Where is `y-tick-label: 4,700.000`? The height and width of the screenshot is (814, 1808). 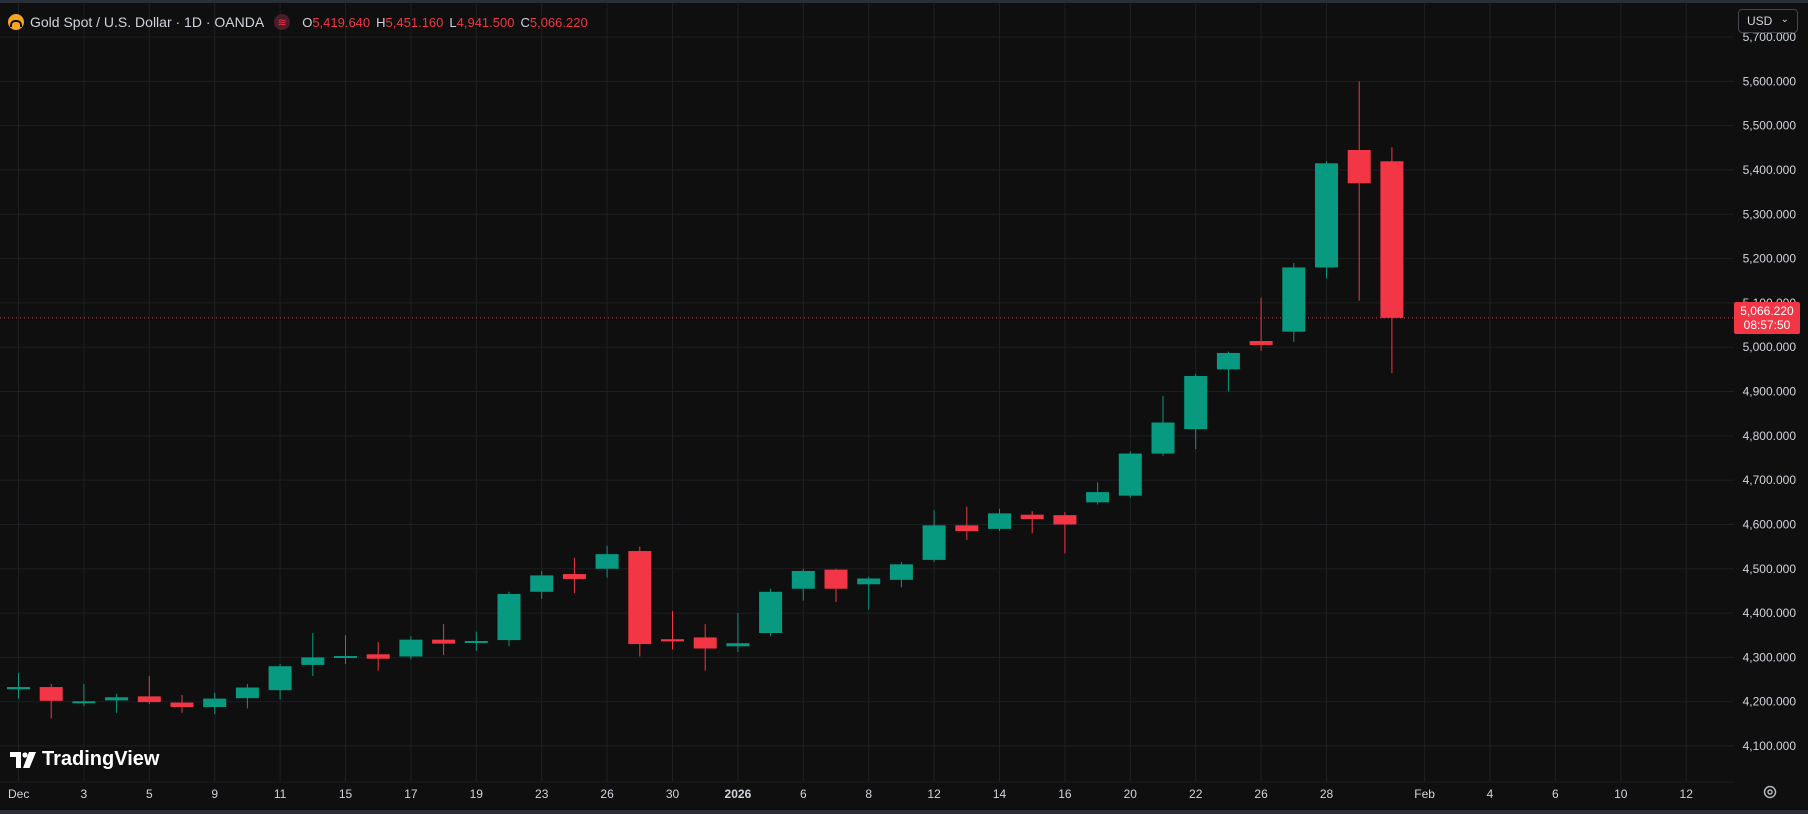
y-tick-label: 4,700.000 is located at coordinates (1770, 480).